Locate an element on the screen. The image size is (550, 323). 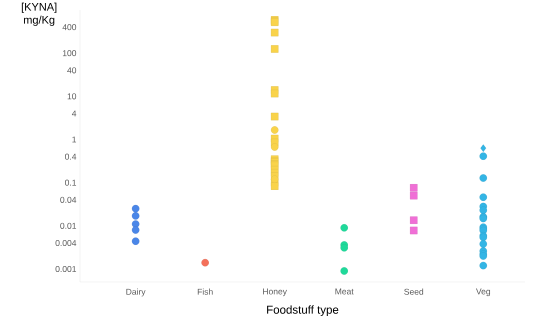
y-tick-label: 0.04 is located at coordinates (68, 199).